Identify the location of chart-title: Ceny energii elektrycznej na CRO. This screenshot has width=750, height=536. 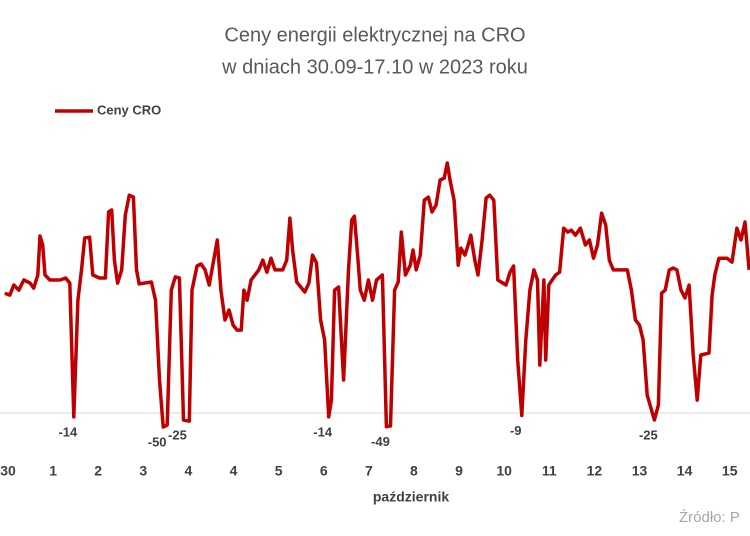
(374, 35).